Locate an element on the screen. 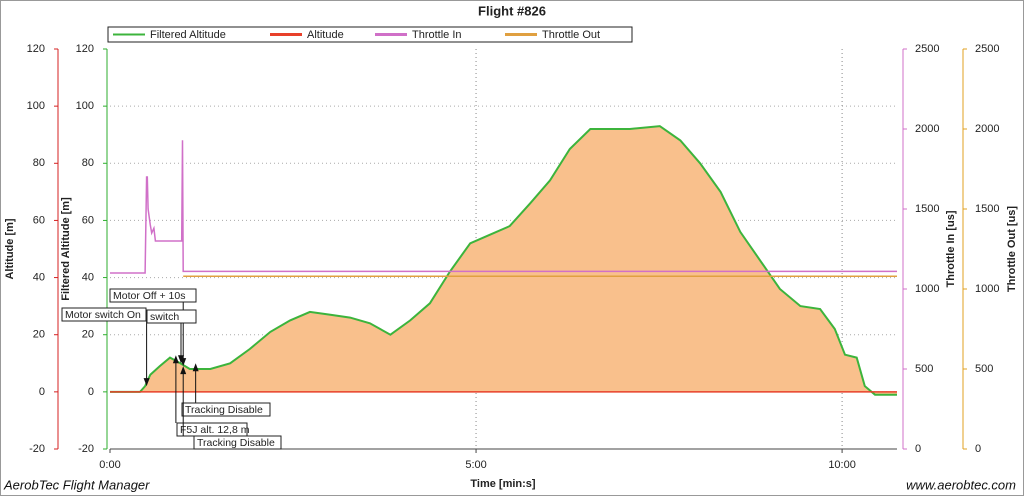 The width and height of the screenshot is (1024, 496). x-tick-label: 10:00 is located at coordinates (842, 465).